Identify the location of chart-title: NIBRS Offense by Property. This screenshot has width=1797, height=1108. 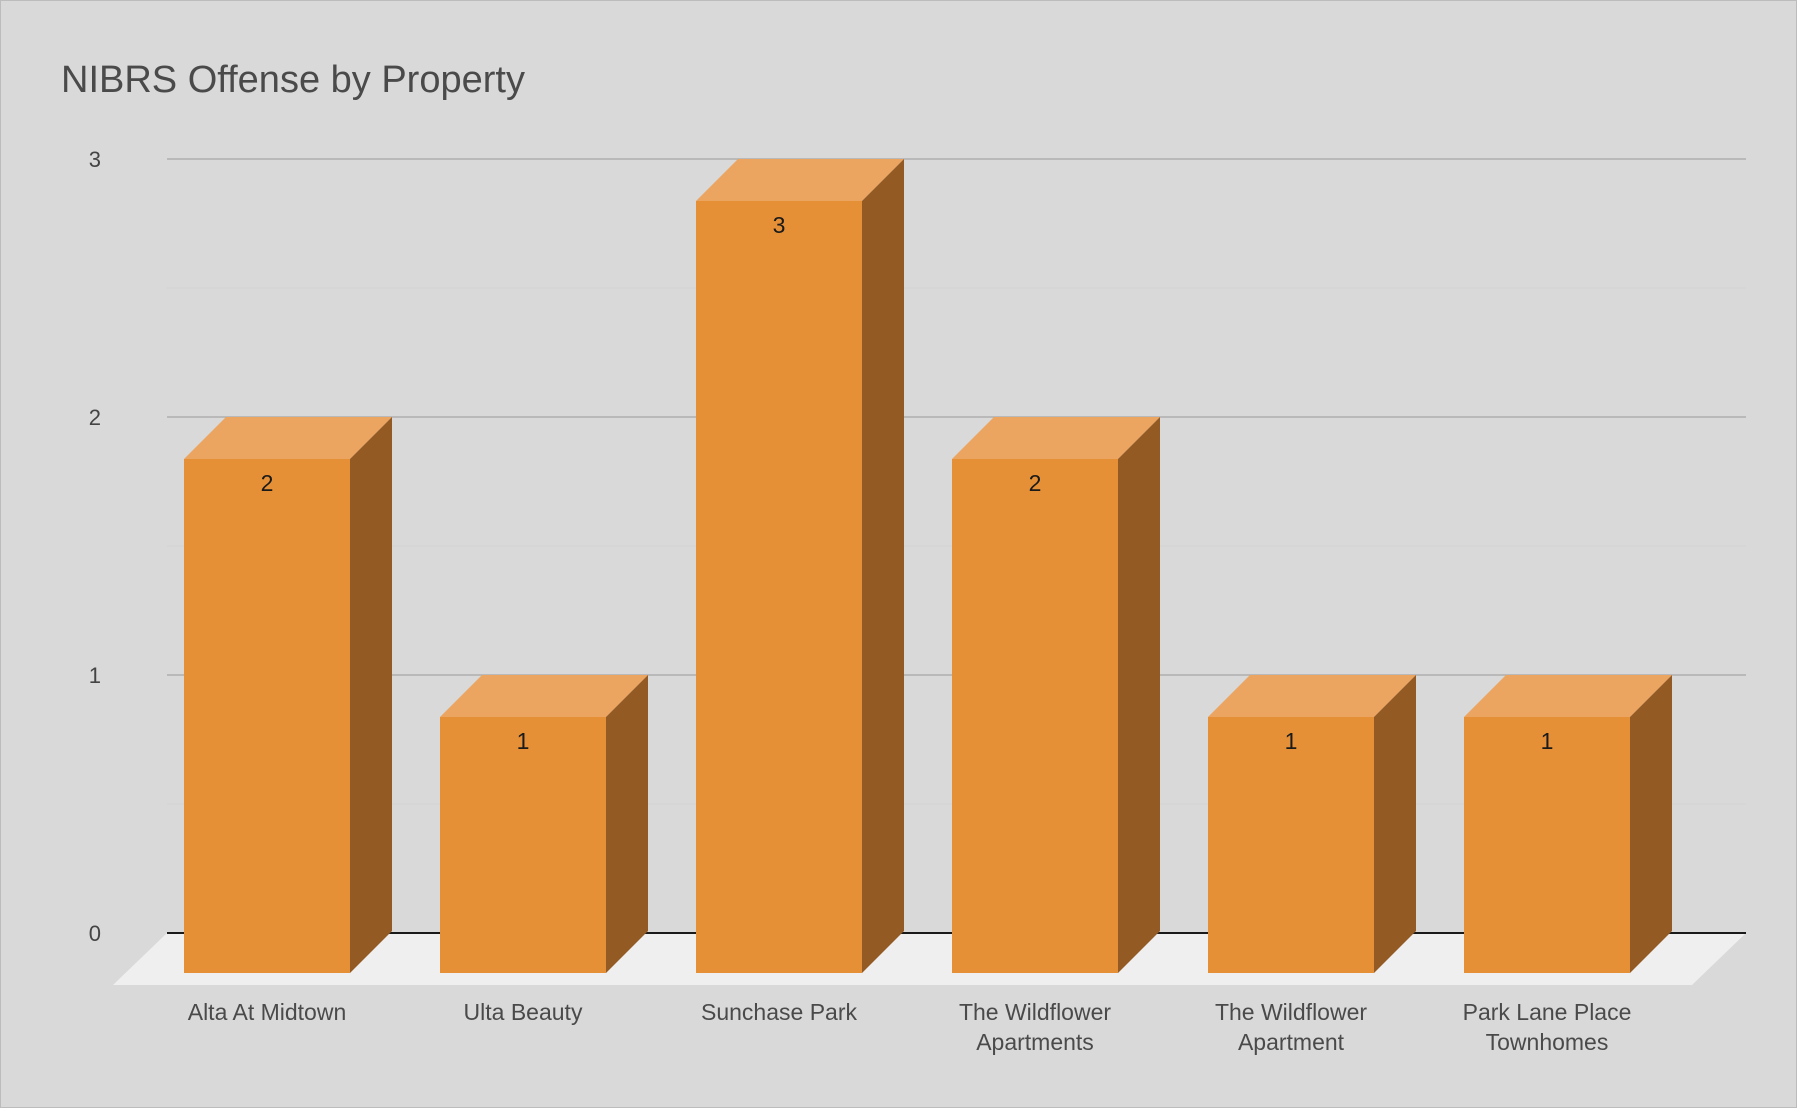
(293, 80).